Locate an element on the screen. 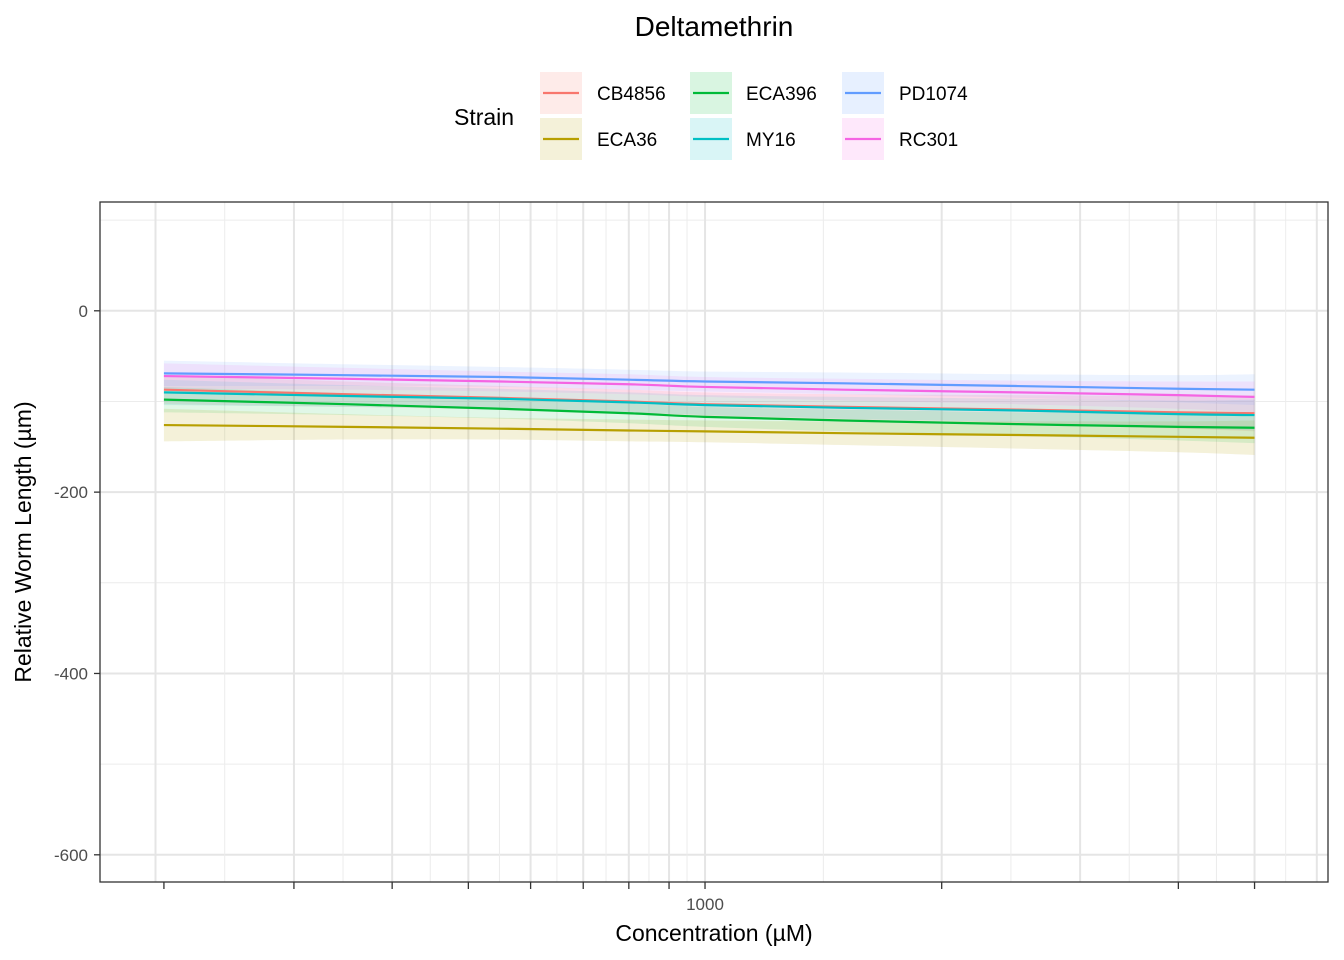 This screenshot has width=1344, height=960. y-tick-label: -600 is located at coordinates (71, 855).